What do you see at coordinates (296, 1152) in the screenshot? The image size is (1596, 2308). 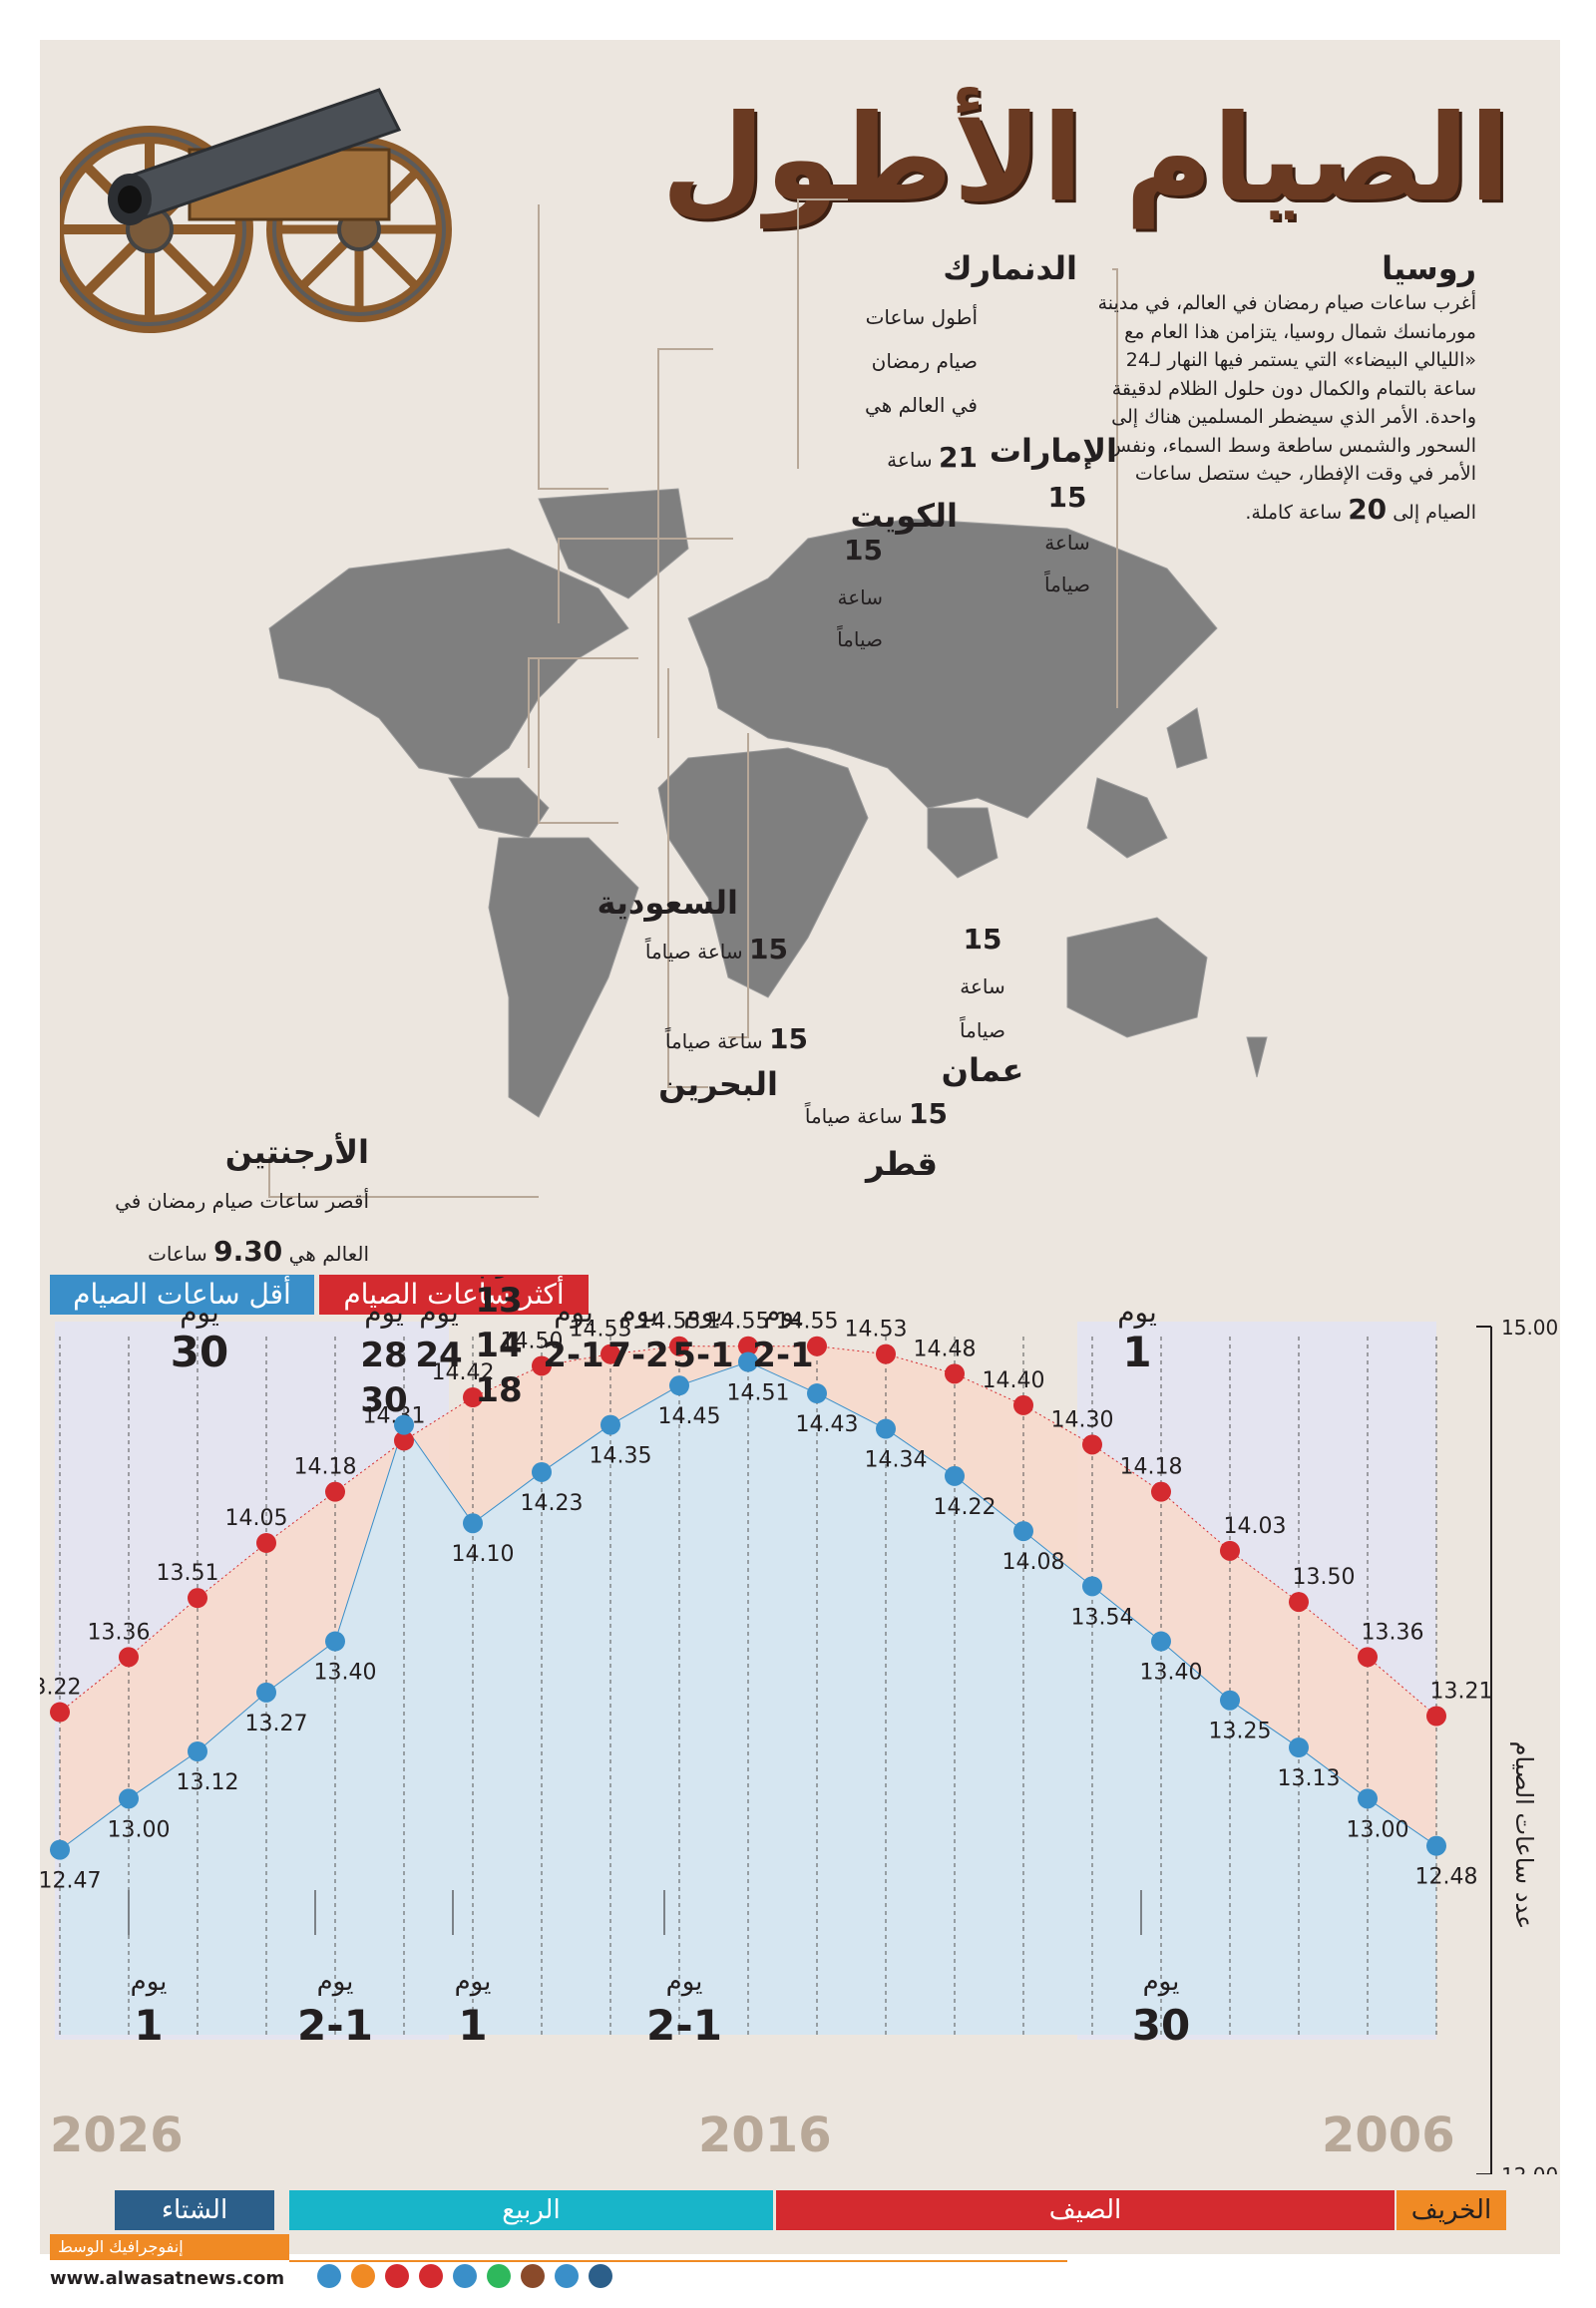 I see `argentina-name: الأرجنتين` at bounding box center [296, 1152].